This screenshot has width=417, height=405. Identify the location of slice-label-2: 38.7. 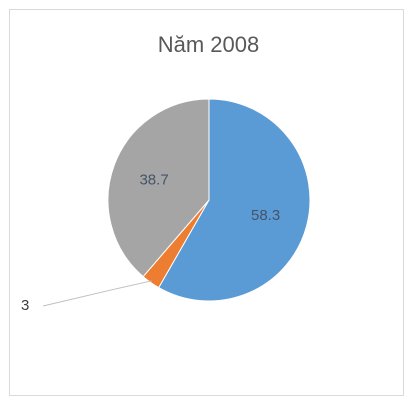
(153, 180).